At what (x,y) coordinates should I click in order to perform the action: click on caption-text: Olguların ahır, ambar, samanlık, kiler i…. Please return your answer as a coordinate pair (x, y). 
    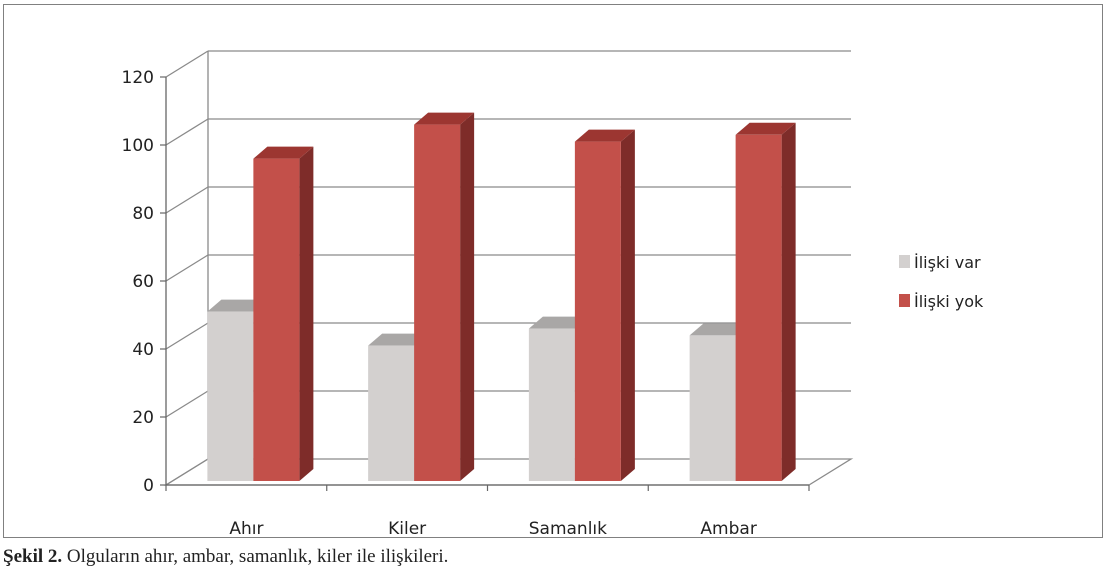
    Looking at the image, I should click on (255, 556).